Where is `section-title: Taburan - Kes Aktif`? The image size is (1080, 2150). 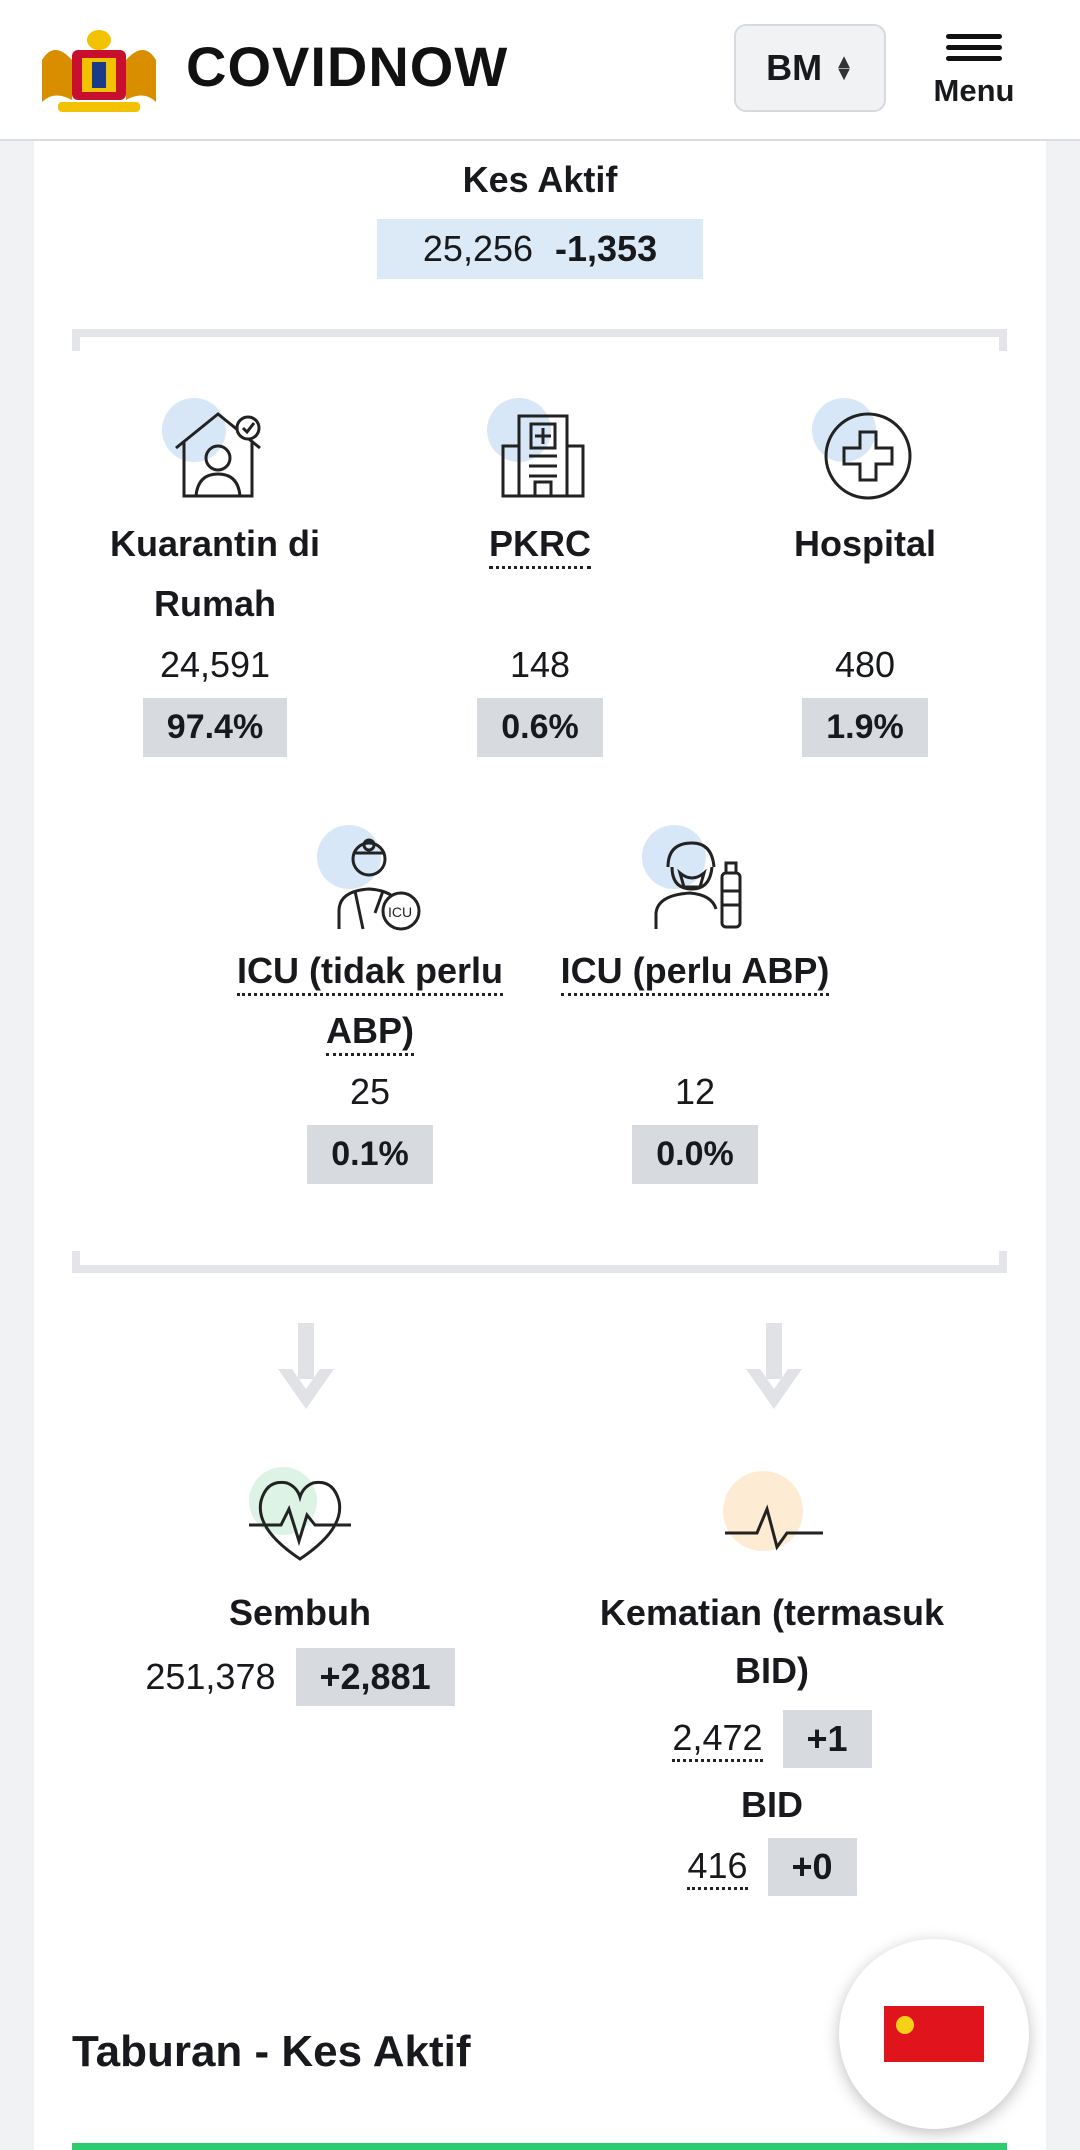 section-title: Taburan - Kes Aktif is located at coordinates (271, 2051).